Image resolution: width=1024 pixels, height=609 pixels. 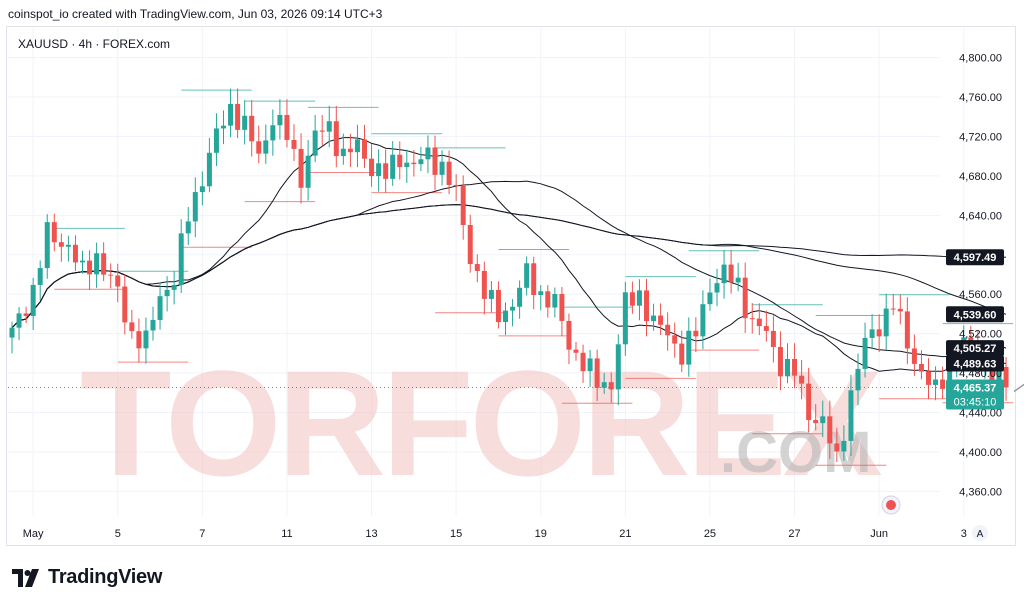 I want to click on time-tick-label: 13, so click(x=371, y=534).